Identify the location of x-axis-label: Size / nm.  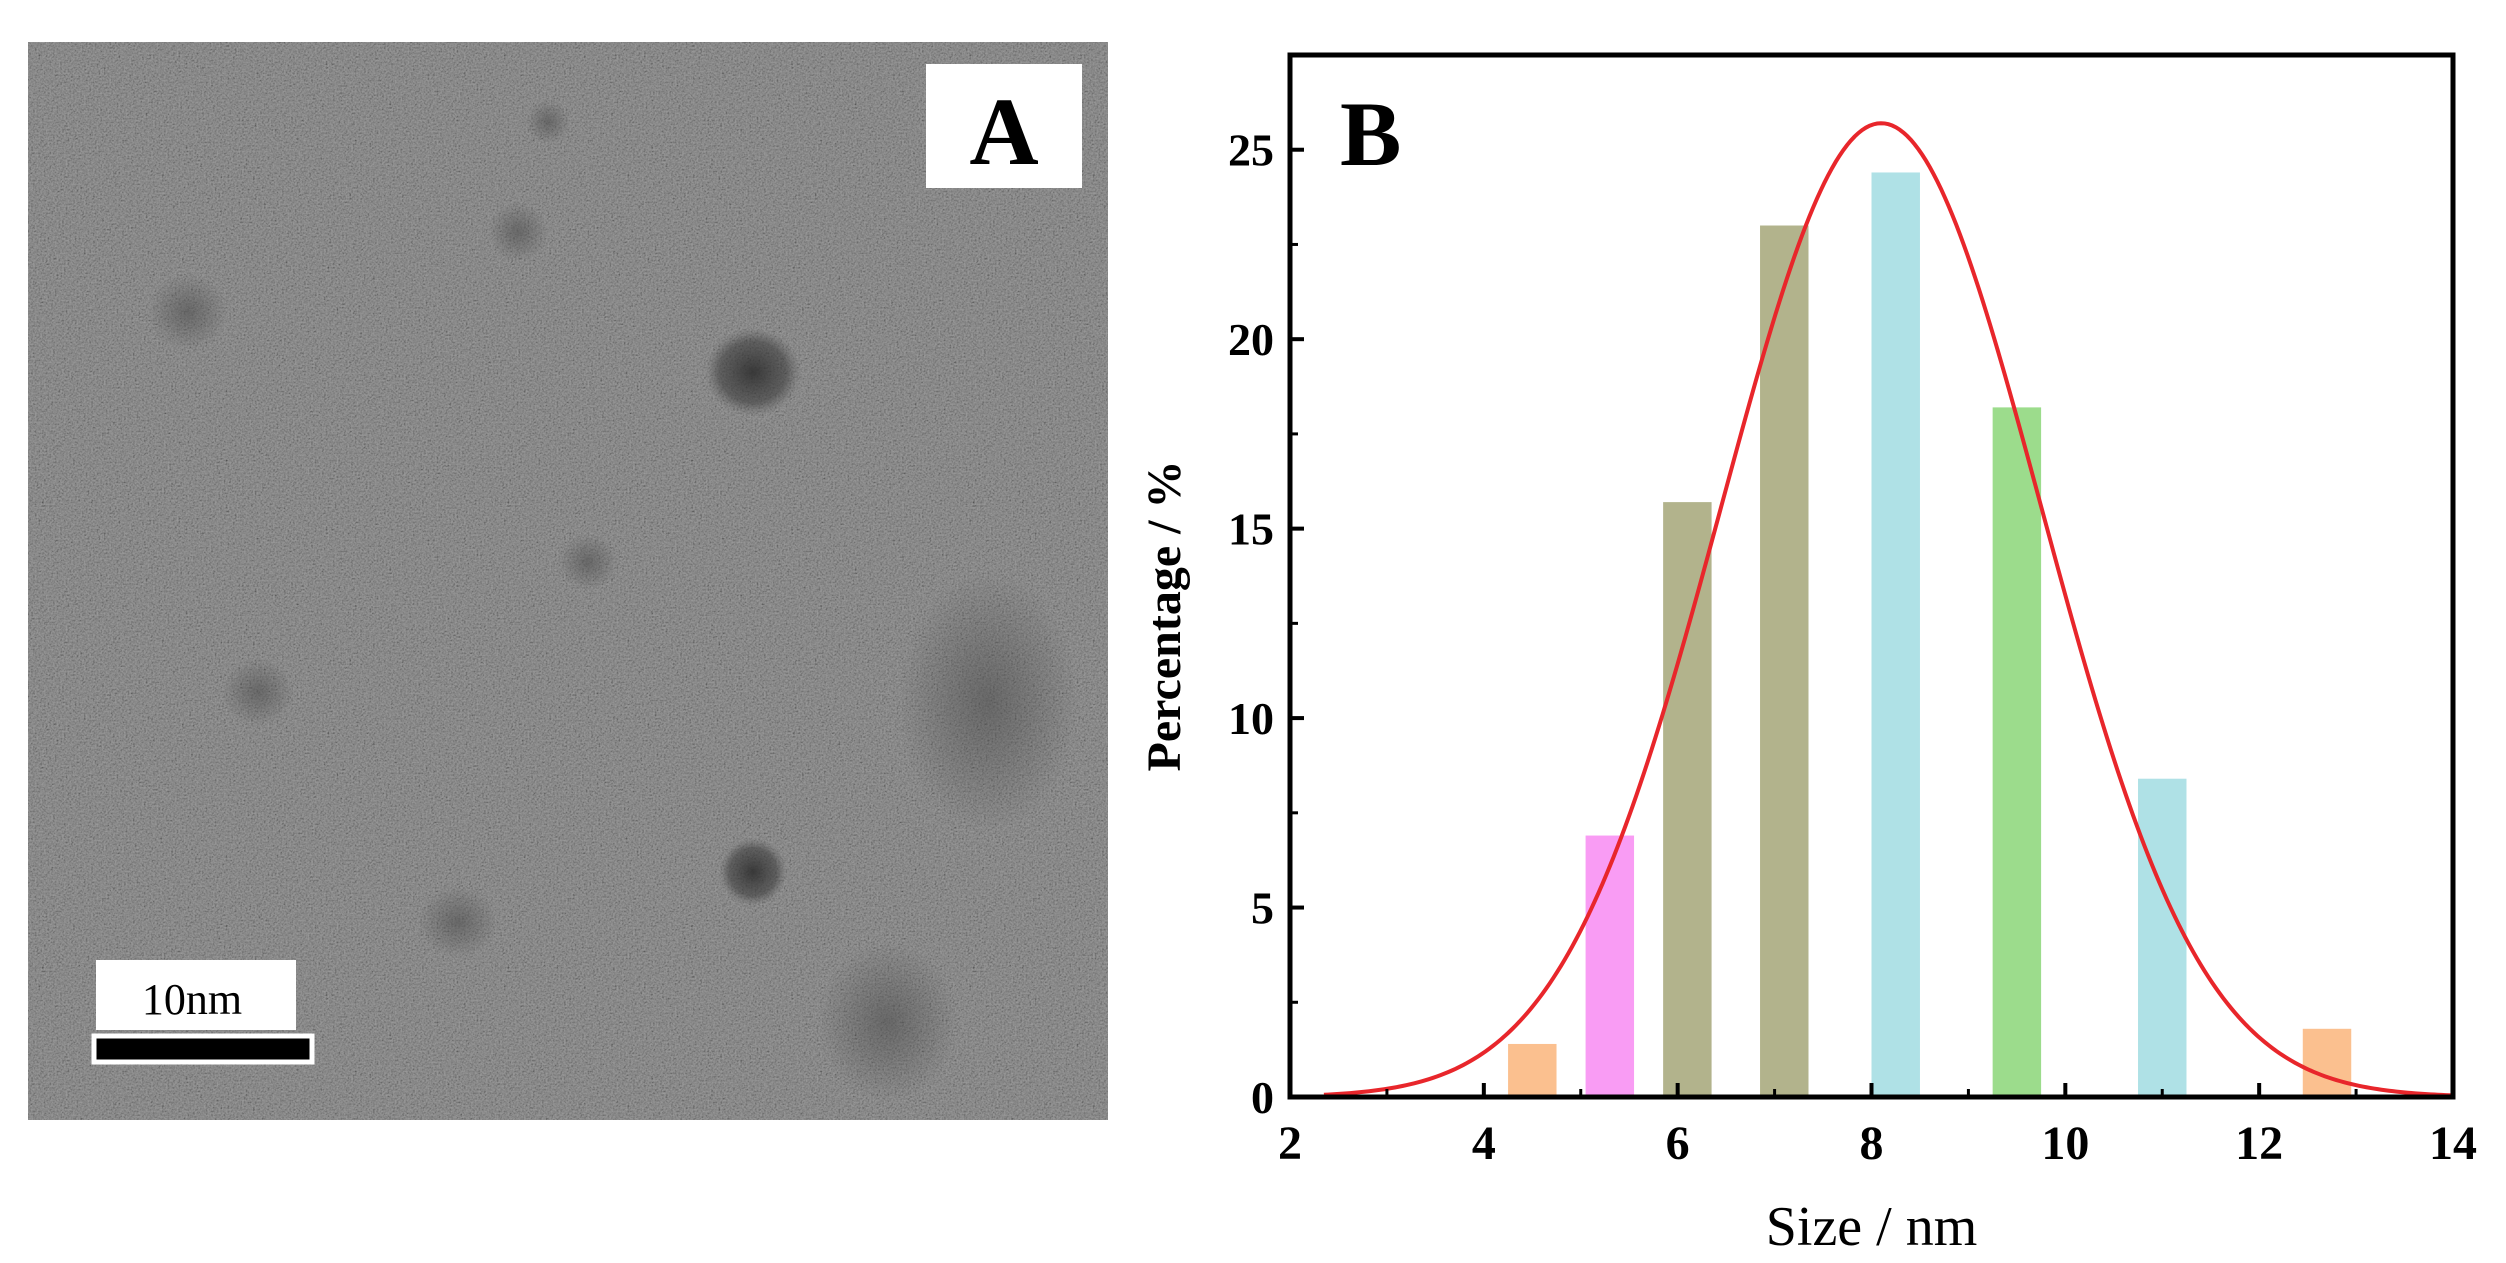
(1872, 1227).